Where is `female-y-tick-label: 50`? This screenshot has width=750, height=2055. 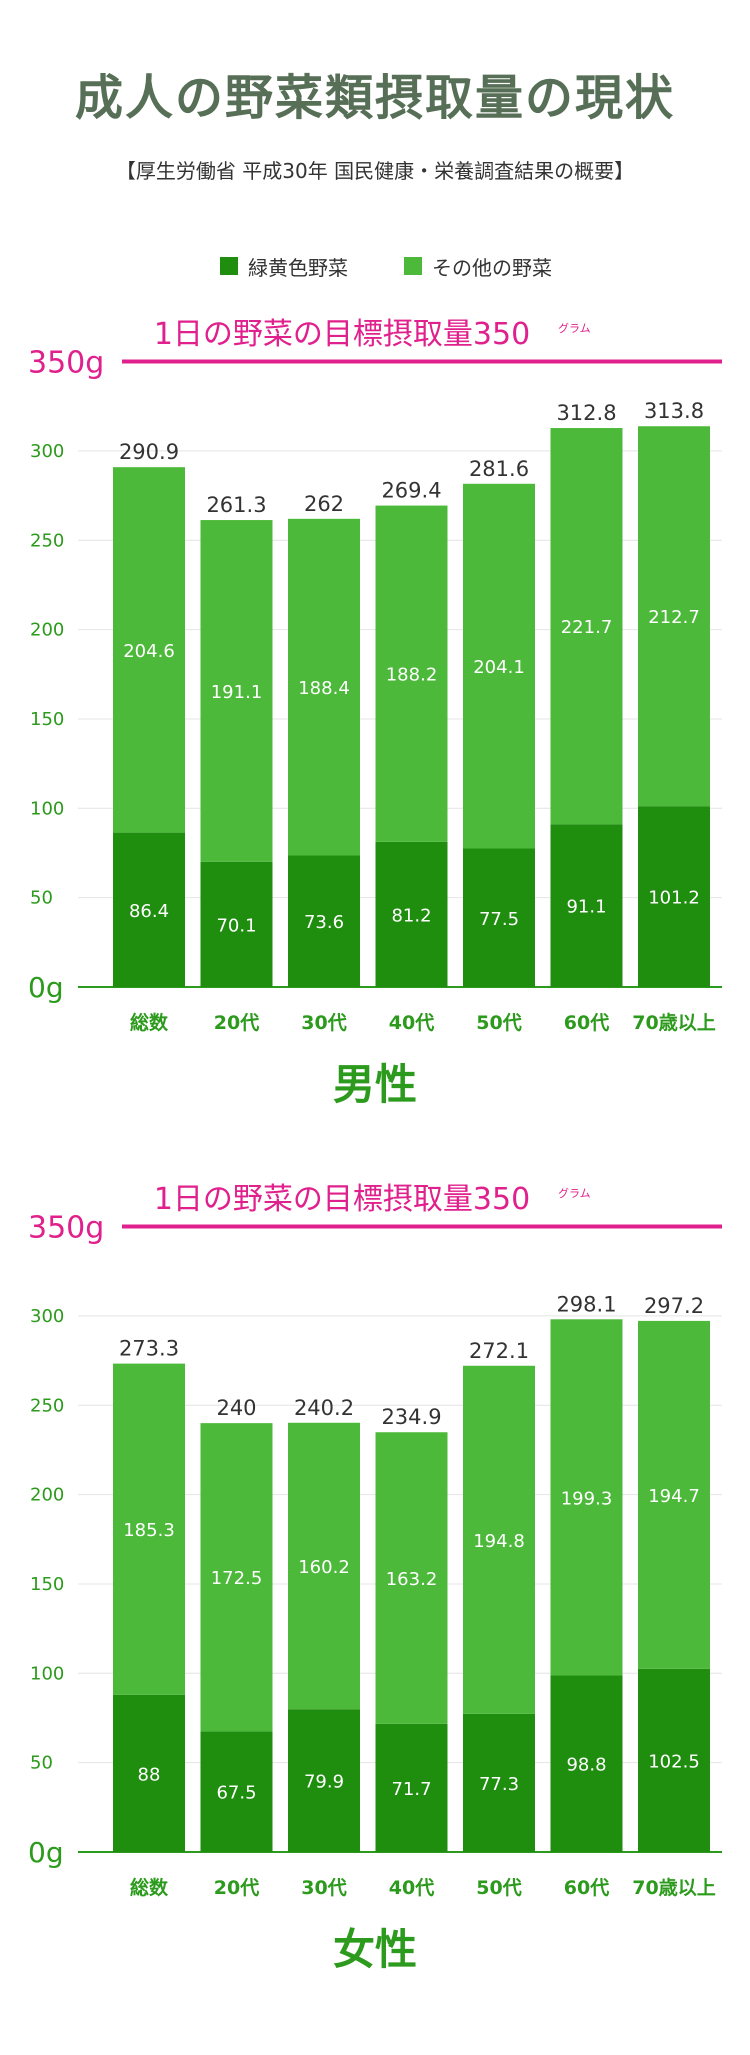 female-y-tick-label: 50 is located at coordinates (41, 1763).